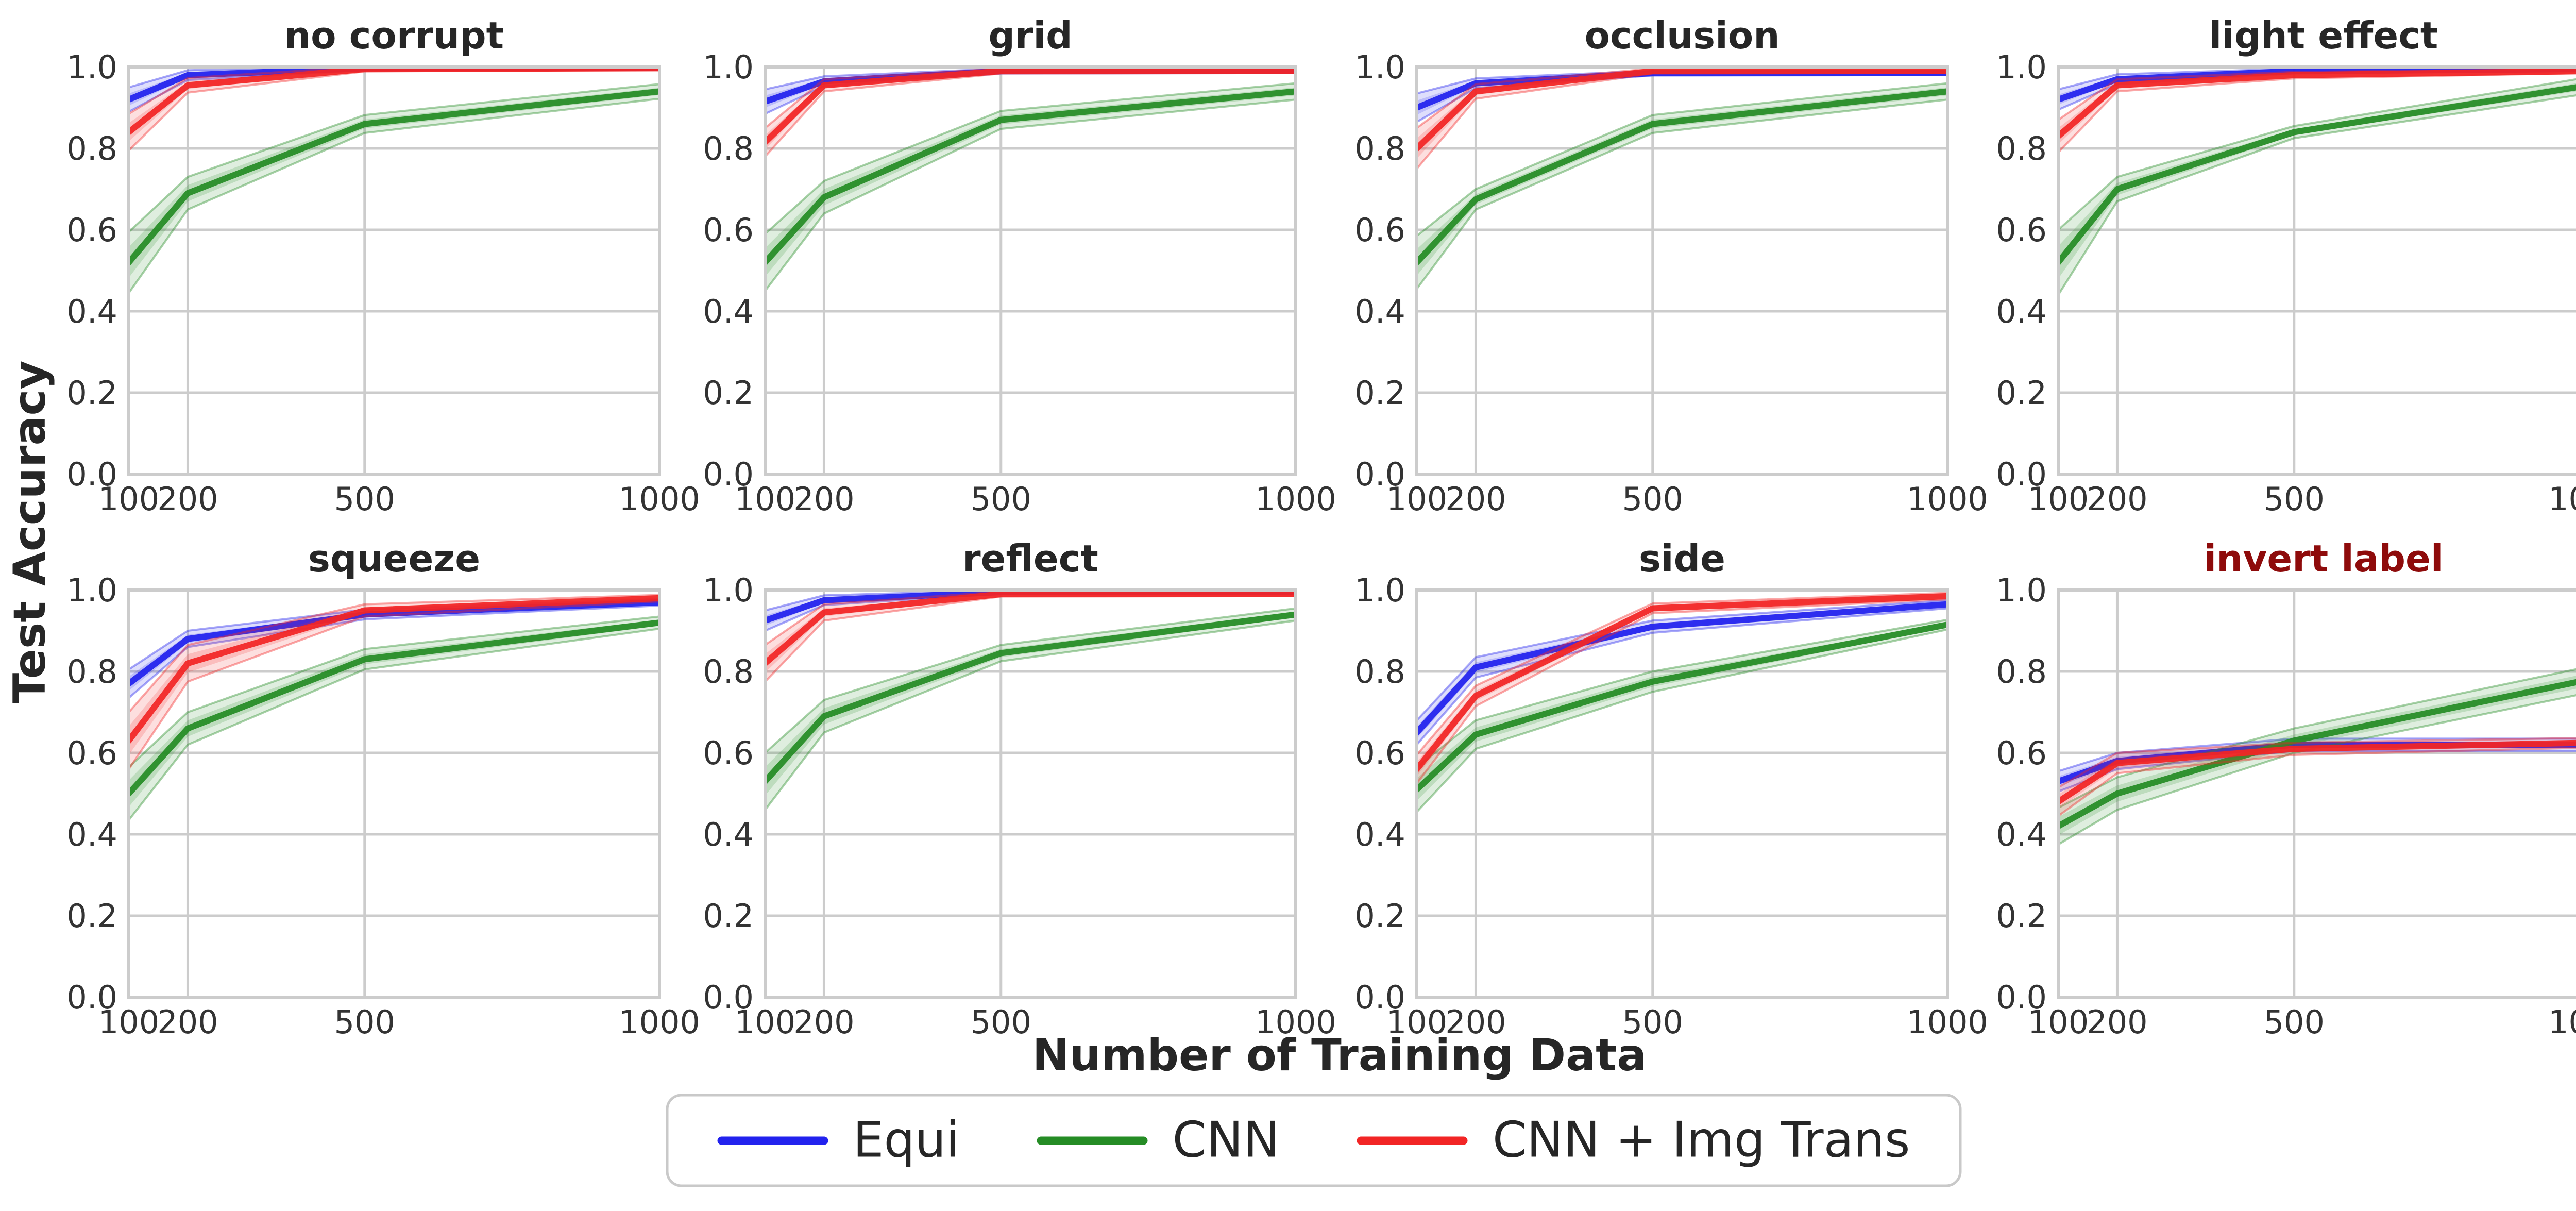 Image resolution: width=2576 pixels, height=1211 pixels. I want to click on subplot-squeeze: 0.0 0.2 0.4 0.6 0.8 1.0 100 200 500 1000 squeeze, so click(376, 791).